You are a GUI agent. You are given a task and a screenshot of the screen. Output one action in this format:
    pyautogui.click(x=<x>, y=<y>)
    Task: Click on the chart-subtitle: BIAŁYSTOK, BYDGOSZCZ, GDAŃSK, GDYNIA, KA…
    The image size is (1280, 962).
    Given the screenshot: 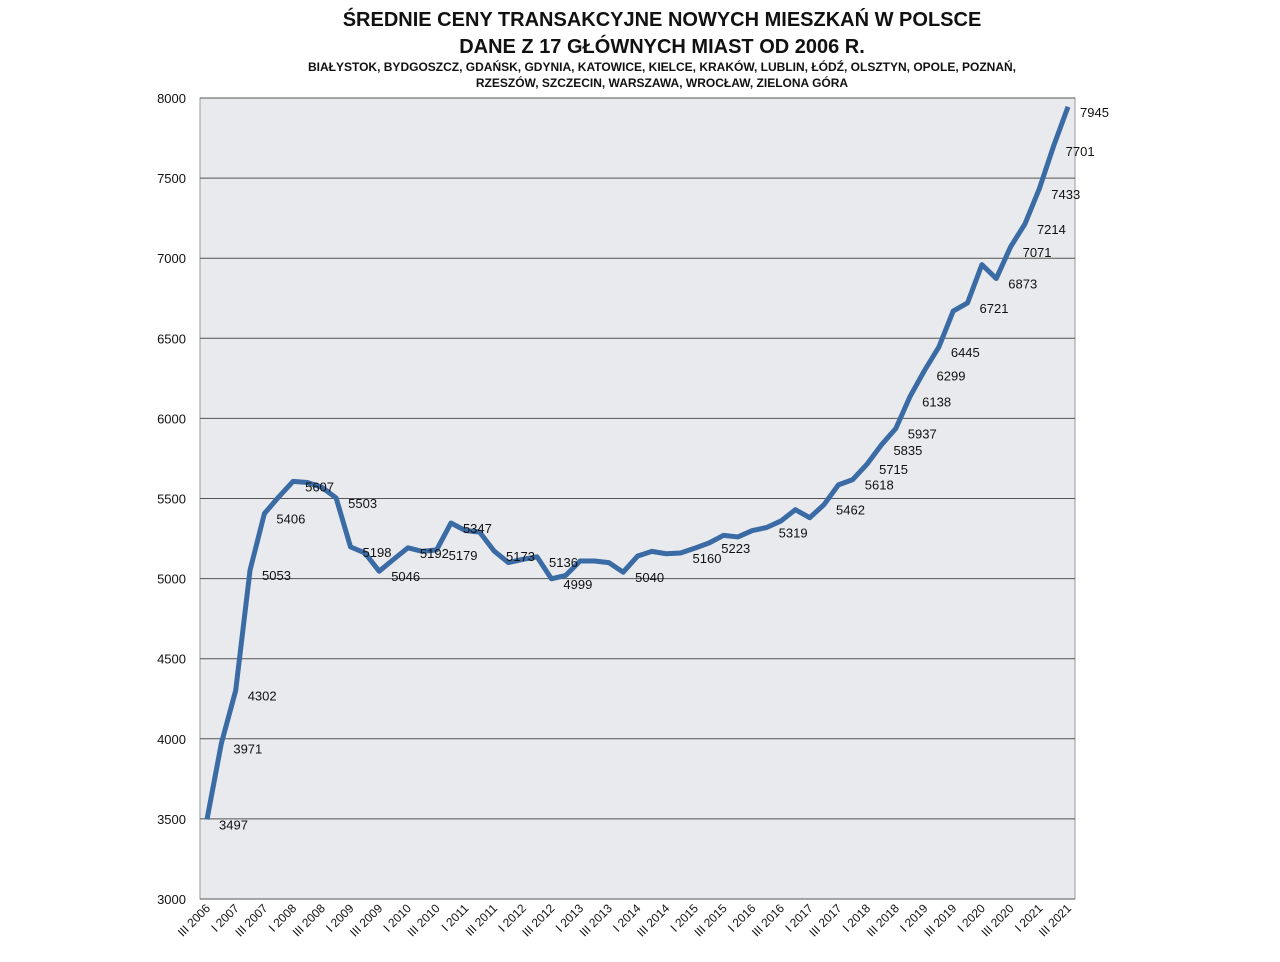 What is the action you would take?
    pyautogui.click(x=662, y=66)
    